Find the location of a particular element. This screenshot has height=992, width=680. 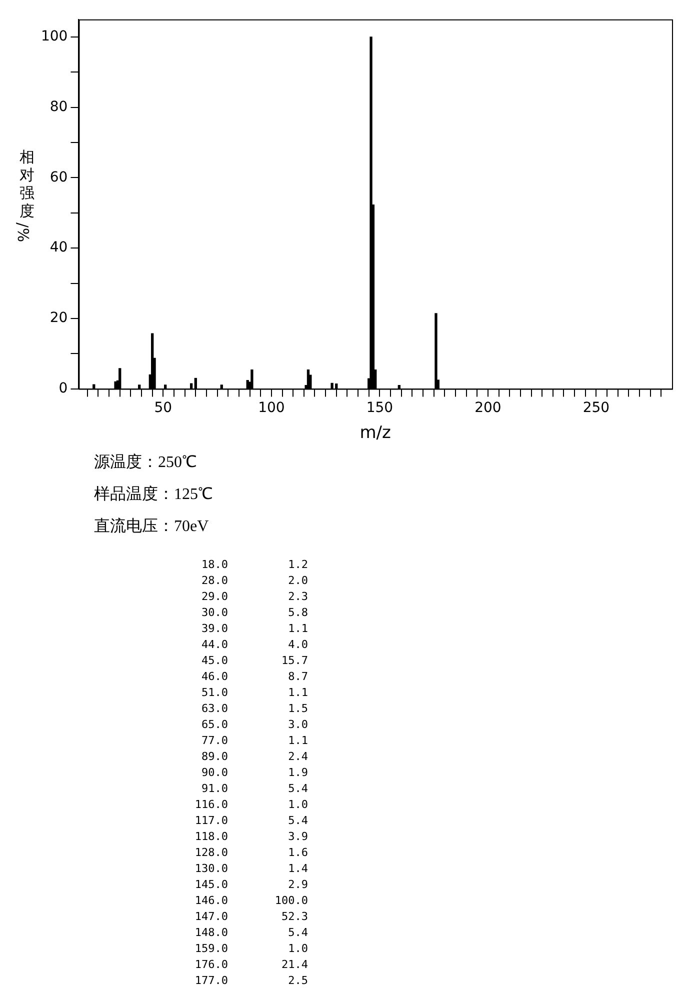

text: 117.0 5.4 is located at coordinates (251, 820).